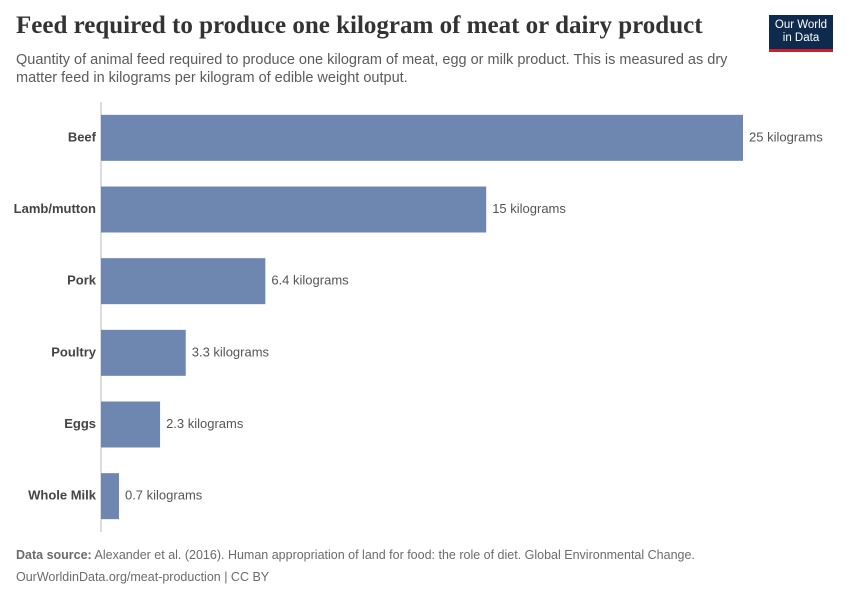  Describe the element at coordinates (80, 423) in the screenshot. I see `category-label: Eggs` at that location.